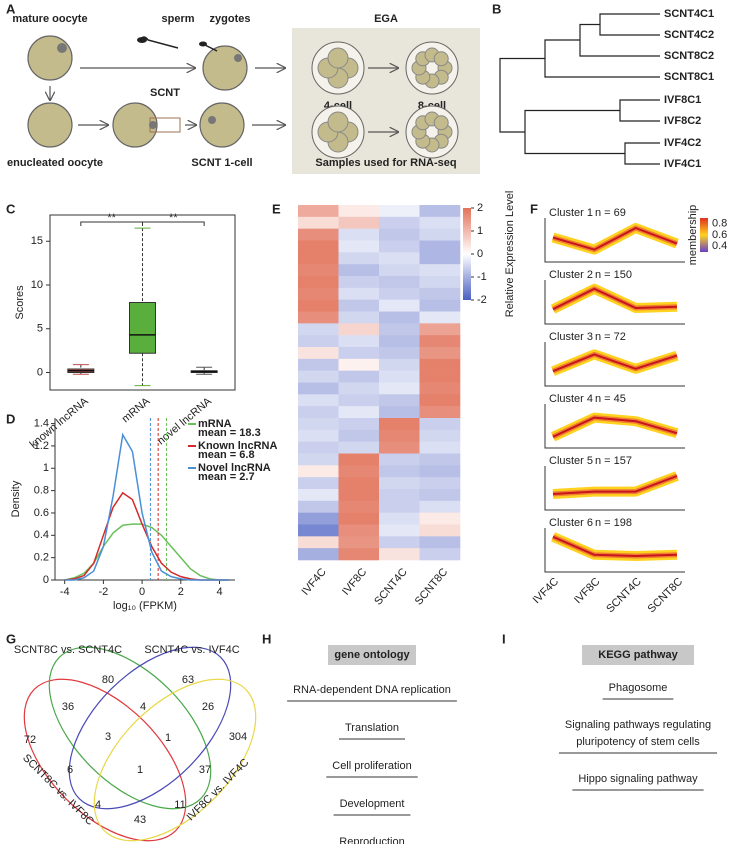 This screenshot has height=844, width=740. I want to click on scale-tick-label: 0.6, so click(719, 235).